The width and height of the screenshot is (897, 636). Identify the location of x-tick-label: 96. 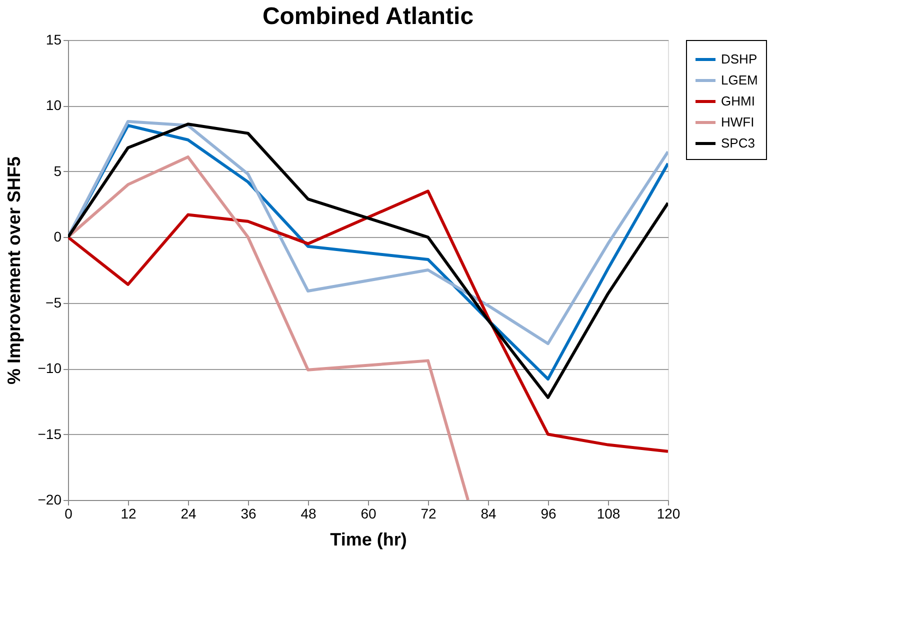
(548, 514).